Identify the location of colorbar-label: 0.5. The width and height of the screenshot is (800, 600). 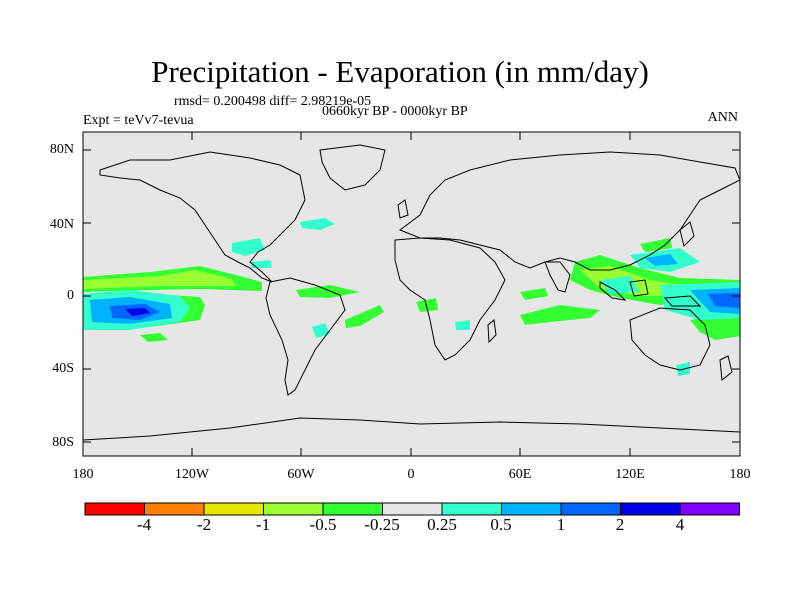
(501, 524).